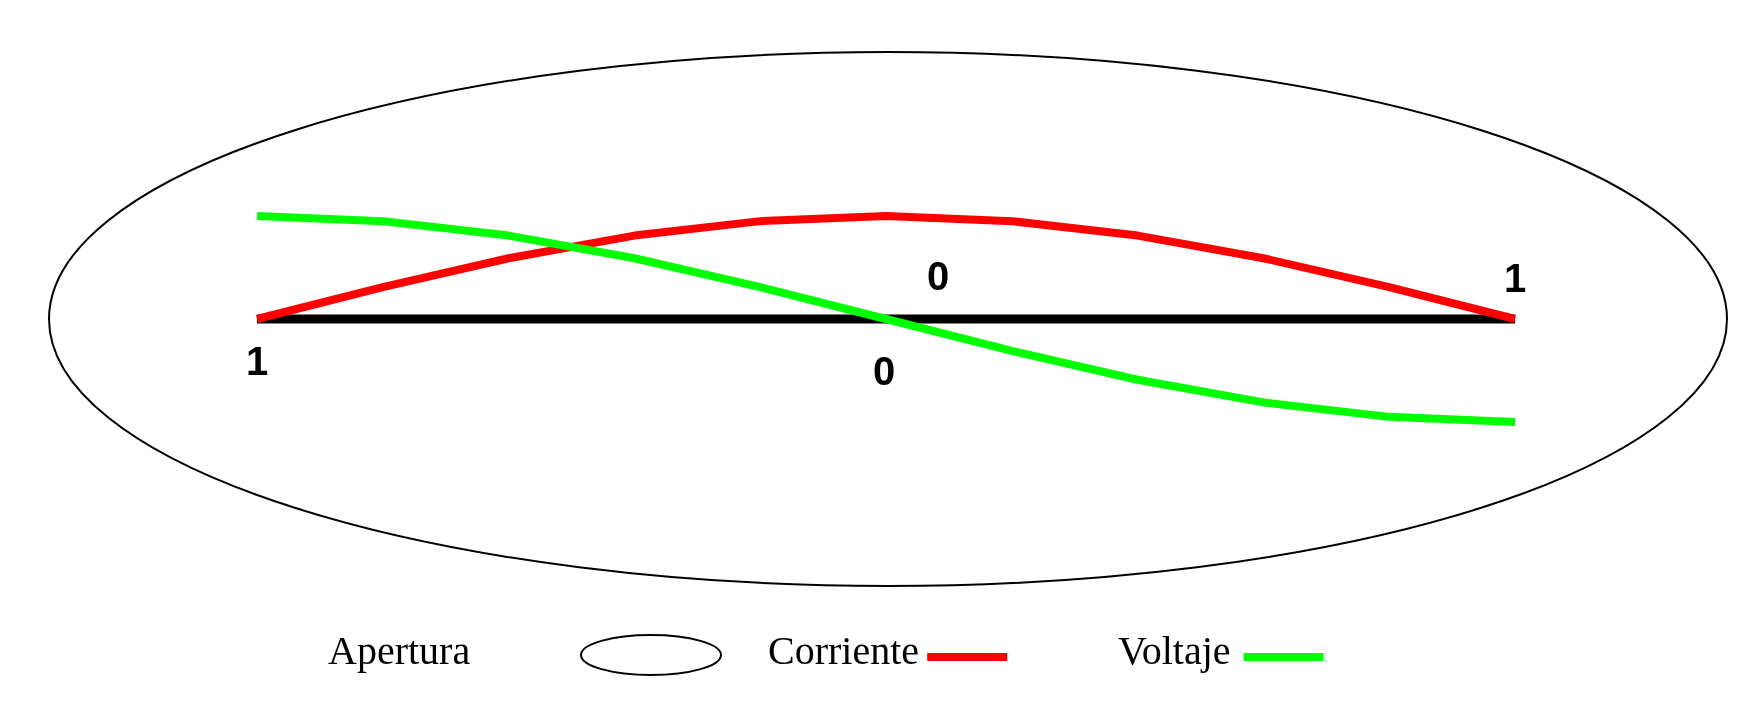  I want to click on legend-label: Corriente, so click(844, 651).